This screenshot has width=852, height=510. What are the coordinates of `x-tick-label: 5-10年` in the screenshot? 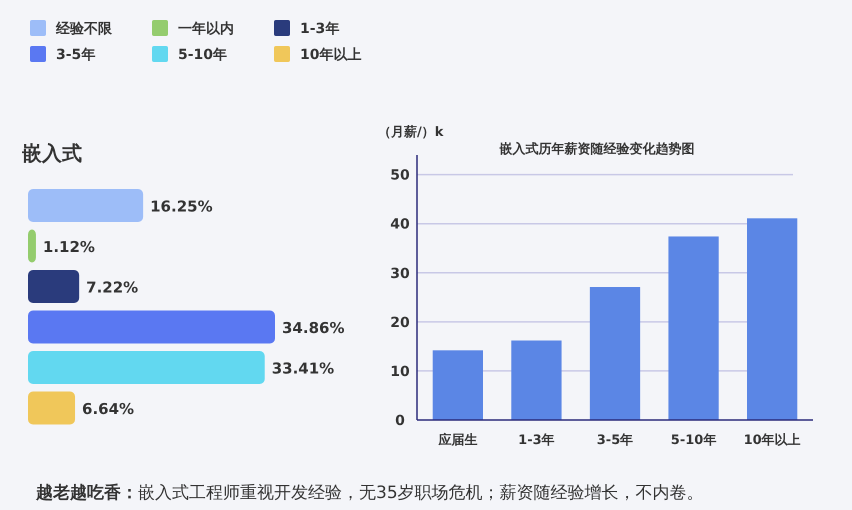 It's located at (693, 440).